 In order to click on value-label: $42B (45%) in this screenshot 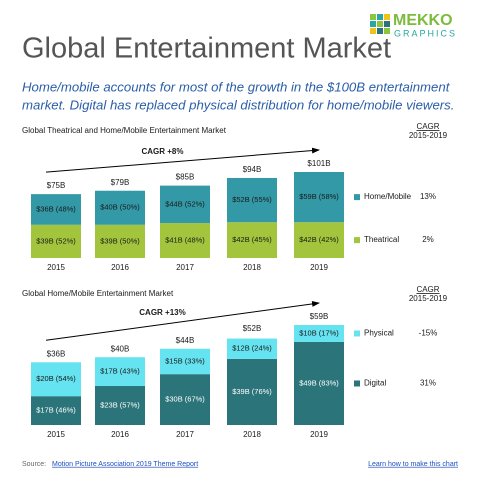, I will do `click(252, 239)`.